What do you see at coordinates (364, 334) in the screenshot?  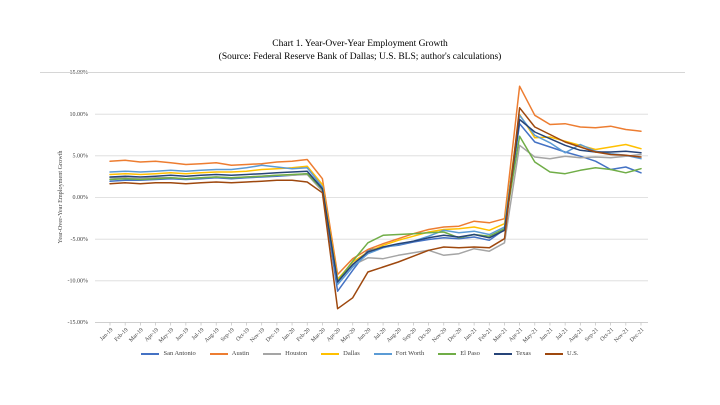 I see `x-tick-label: Jun-20` at bounding box center [364, 334].